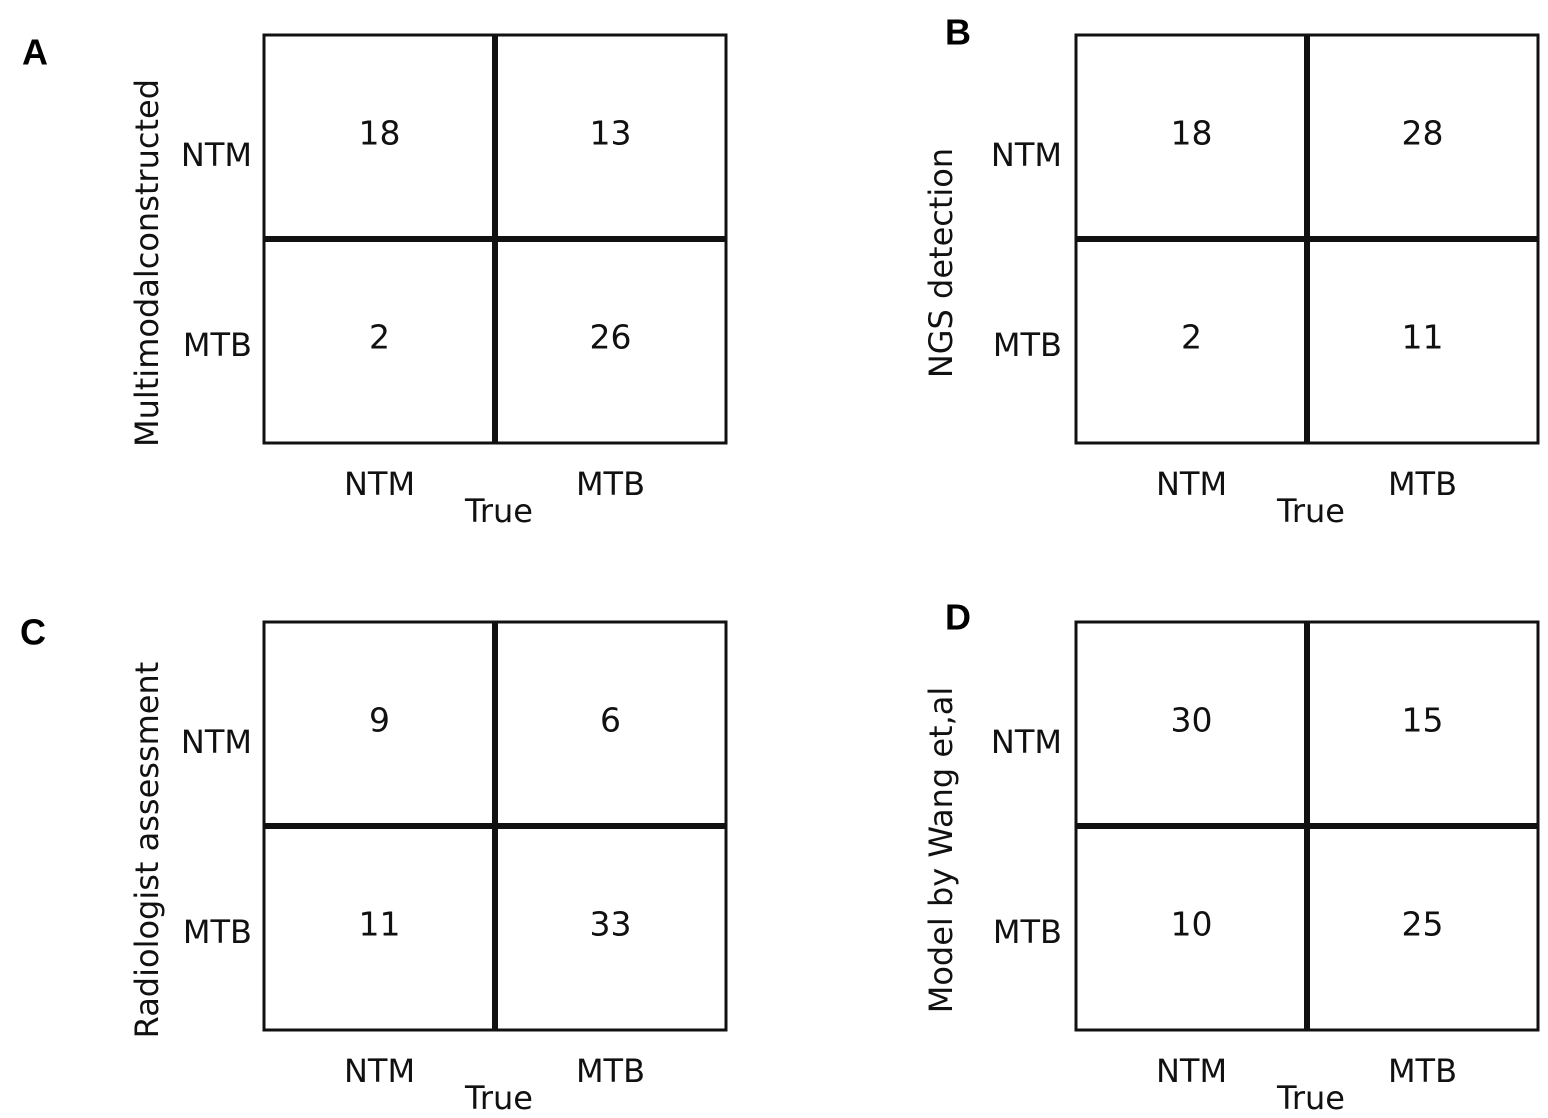 This screenshot has width=1548, height=1118. I want to click on matrix-cell-value: 33, so click(611, 924).